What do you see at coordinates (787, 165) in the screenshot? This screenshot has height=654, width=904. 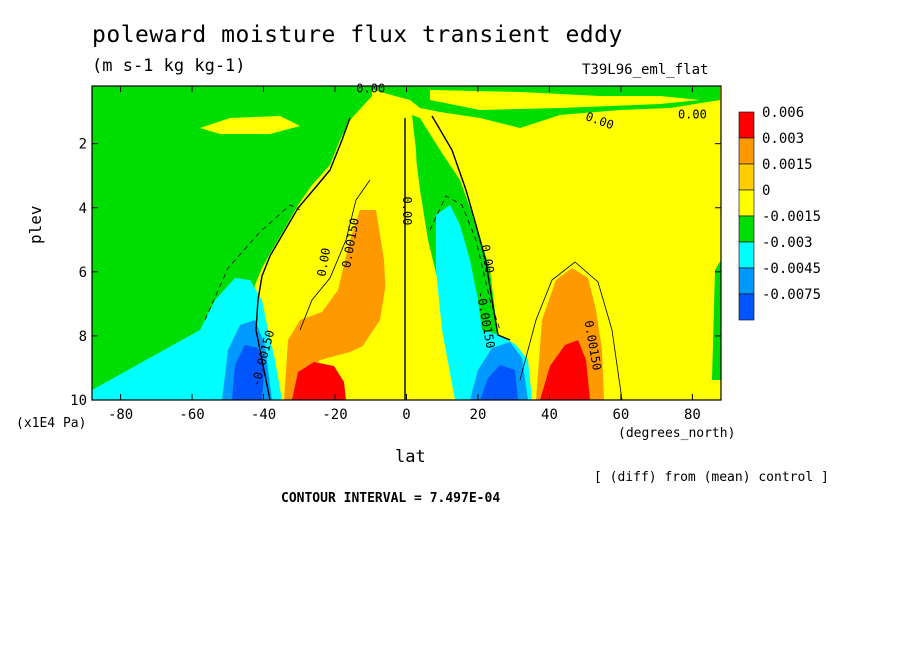 I see `colorbar-tick-label: 0.0015` at bounding box center [787, 165].